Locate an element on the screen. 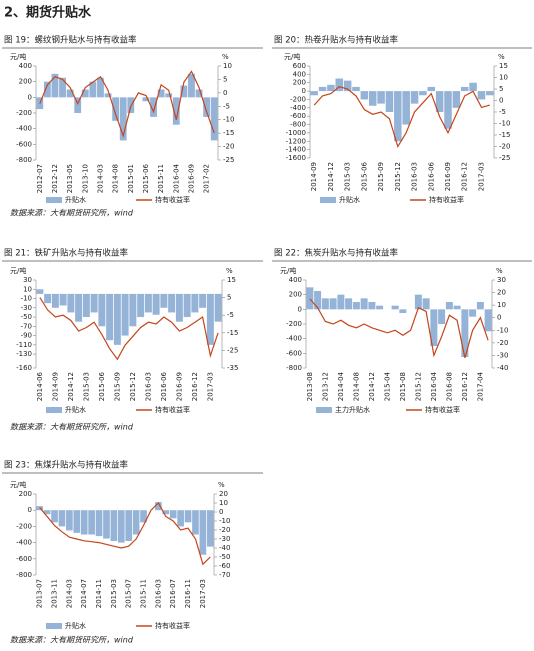 Image resolution: width=534 pixels, height=651 pixels. y-tick-label: -50 is located at coordinates (26, 317).